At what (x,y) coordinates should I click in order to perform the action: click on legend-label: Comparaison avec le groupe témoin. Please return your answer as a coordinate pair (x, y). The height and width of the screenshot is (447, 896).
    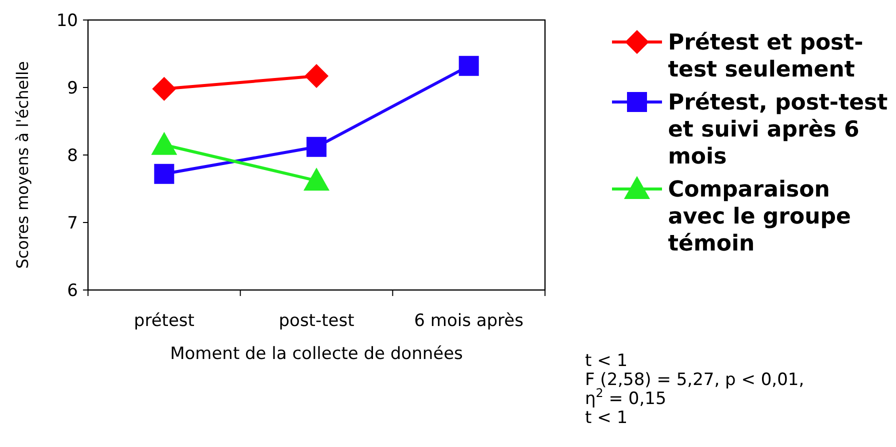
    Looking at the image, I should click on (759, 217).